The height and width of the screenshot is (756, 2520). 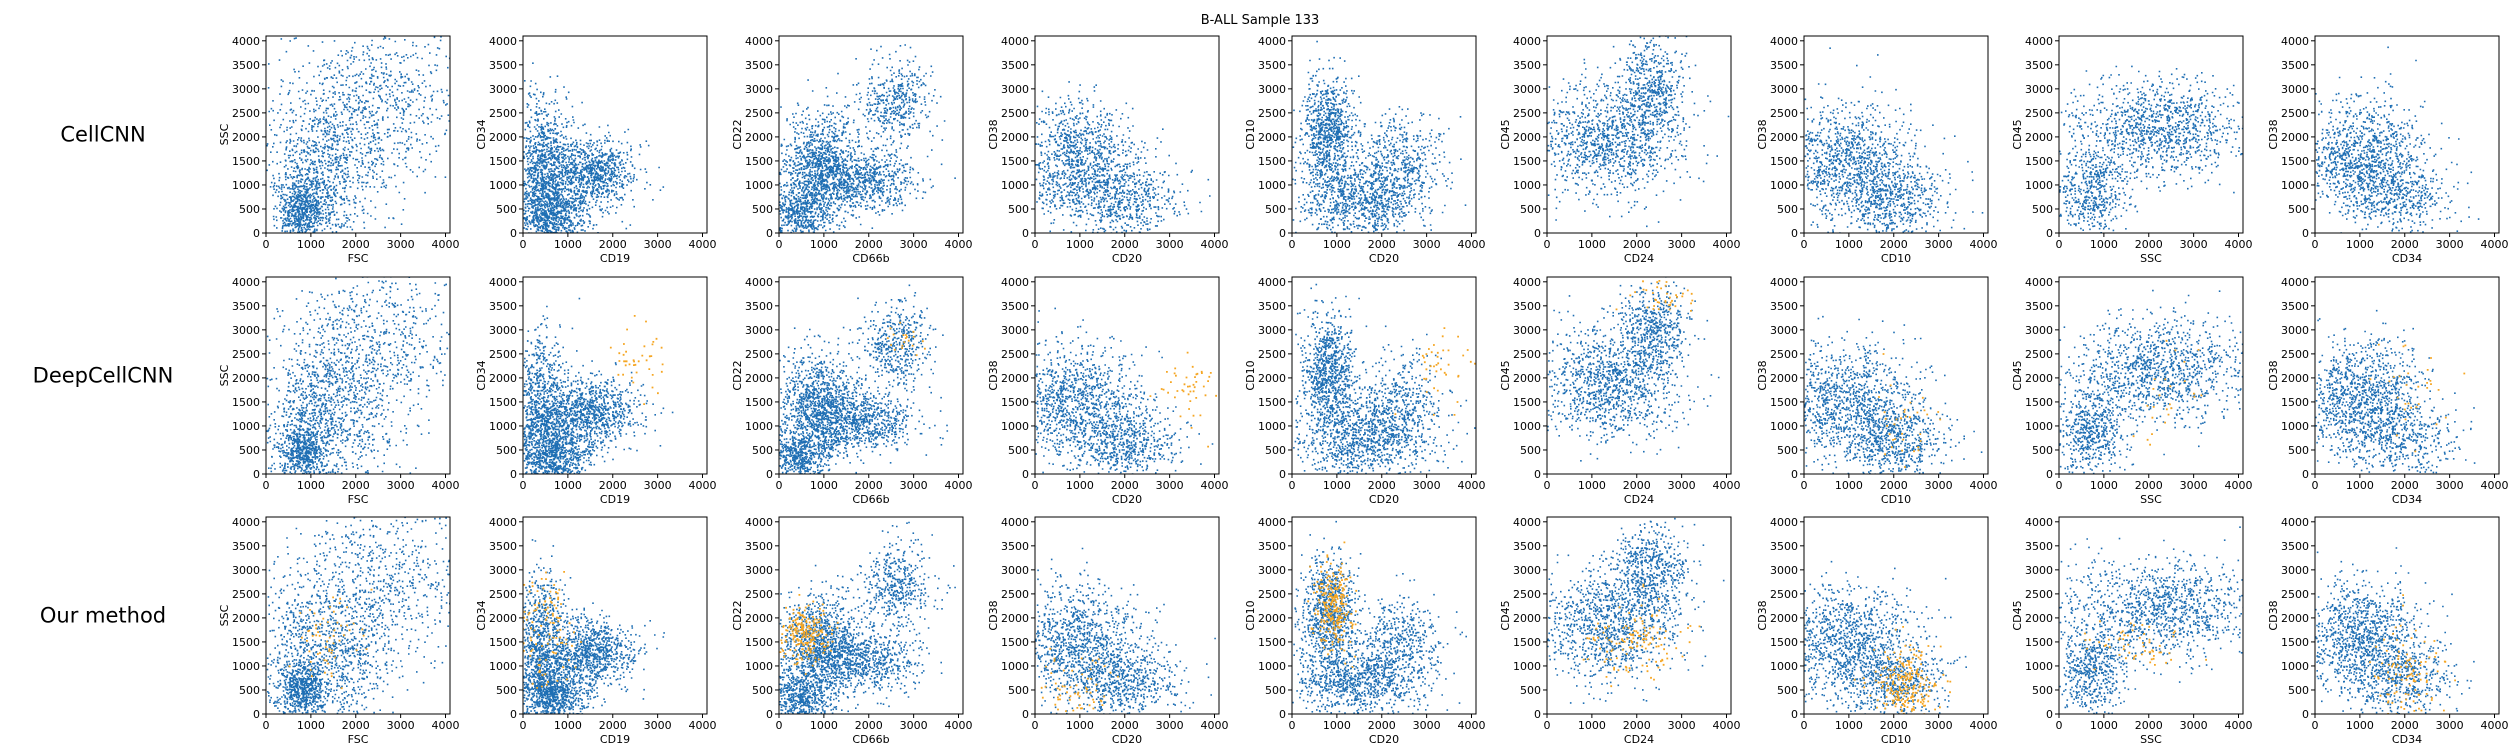 I want to click on y-axis-label: CD34, so click(x=481, y=134).